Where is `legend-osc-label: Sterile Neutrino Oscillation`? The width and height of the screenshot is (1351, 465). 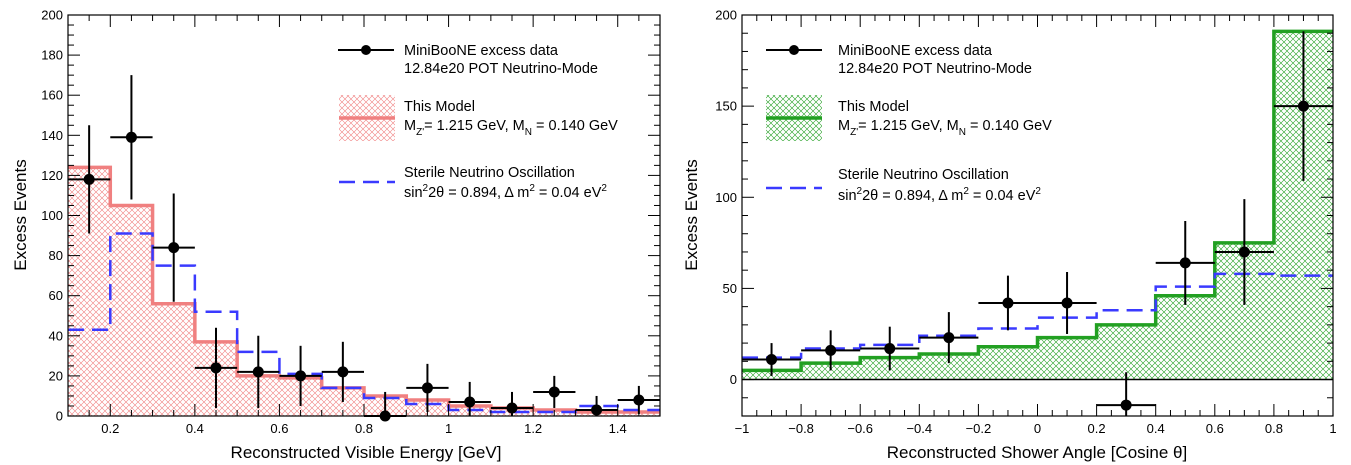 legend-osc-label: Sterile Neutrino Oscillation is located at coordinates (923, 175).